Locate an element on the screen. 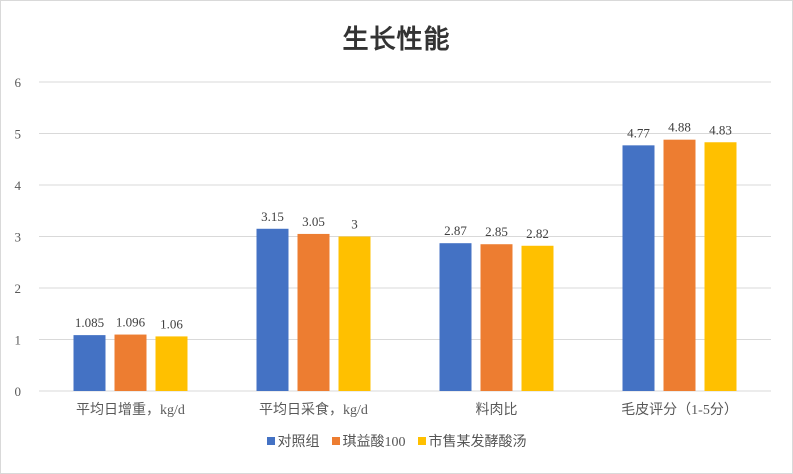  data-label: 1.096 is located at coordinates (131, 322).